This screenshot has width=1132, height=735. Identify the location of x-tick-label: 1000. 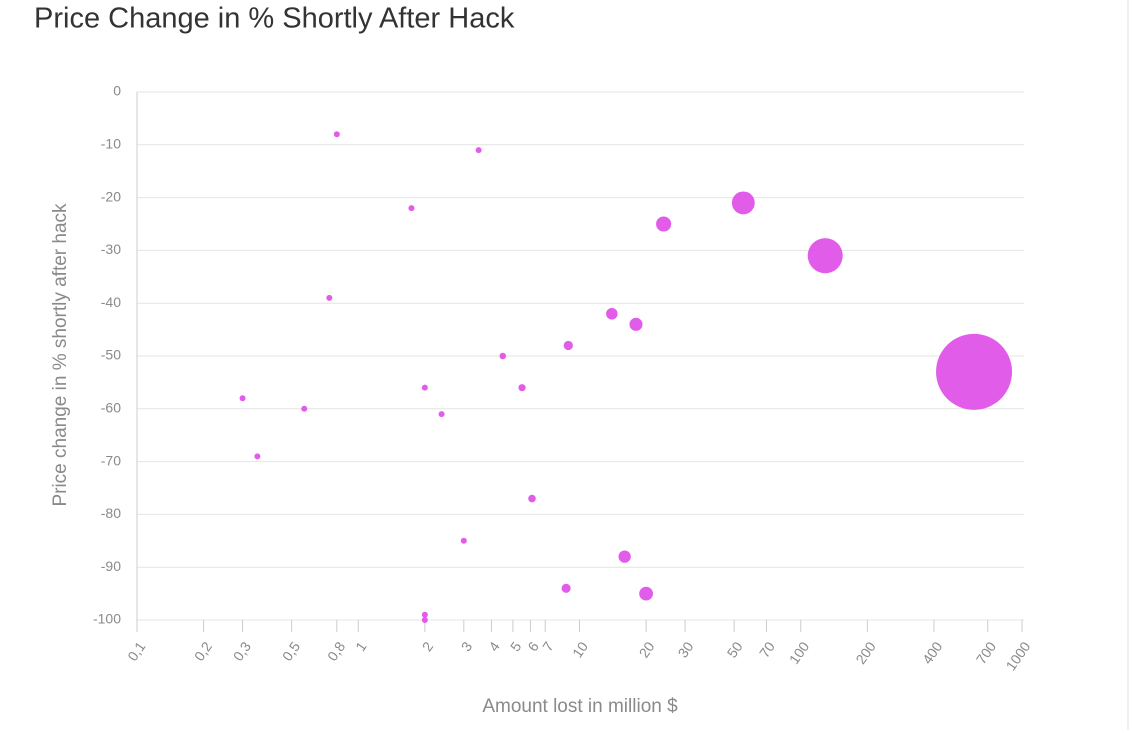
(1018, 656).